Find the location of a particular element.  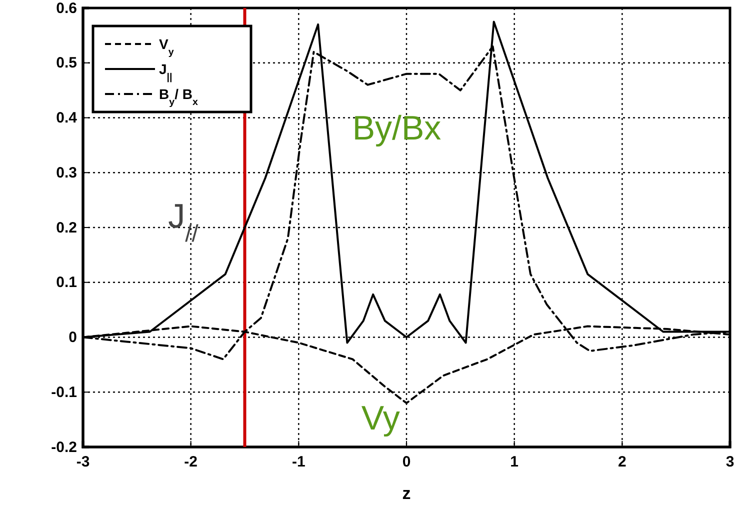

annotation: By/Bx is located at coordinates (397, 129).